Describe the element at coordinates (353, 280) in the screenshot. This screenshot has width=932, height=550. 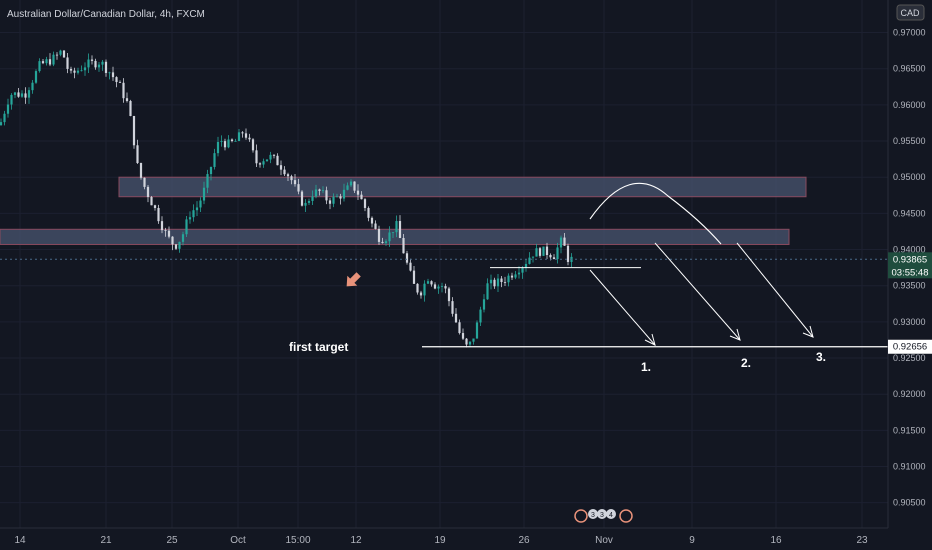
I see `down-right-arrow-icon` at that location.